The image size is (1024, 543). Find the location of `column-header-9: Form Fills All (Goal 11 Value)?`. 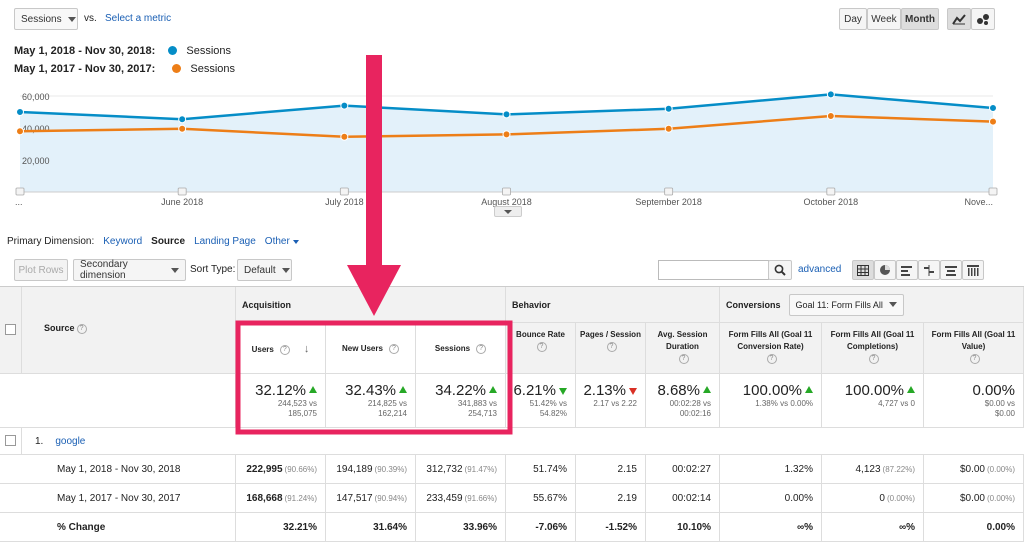

column-header-9: Form Fills All (Goal 11 Value)? is located at coordinates (974, 348).